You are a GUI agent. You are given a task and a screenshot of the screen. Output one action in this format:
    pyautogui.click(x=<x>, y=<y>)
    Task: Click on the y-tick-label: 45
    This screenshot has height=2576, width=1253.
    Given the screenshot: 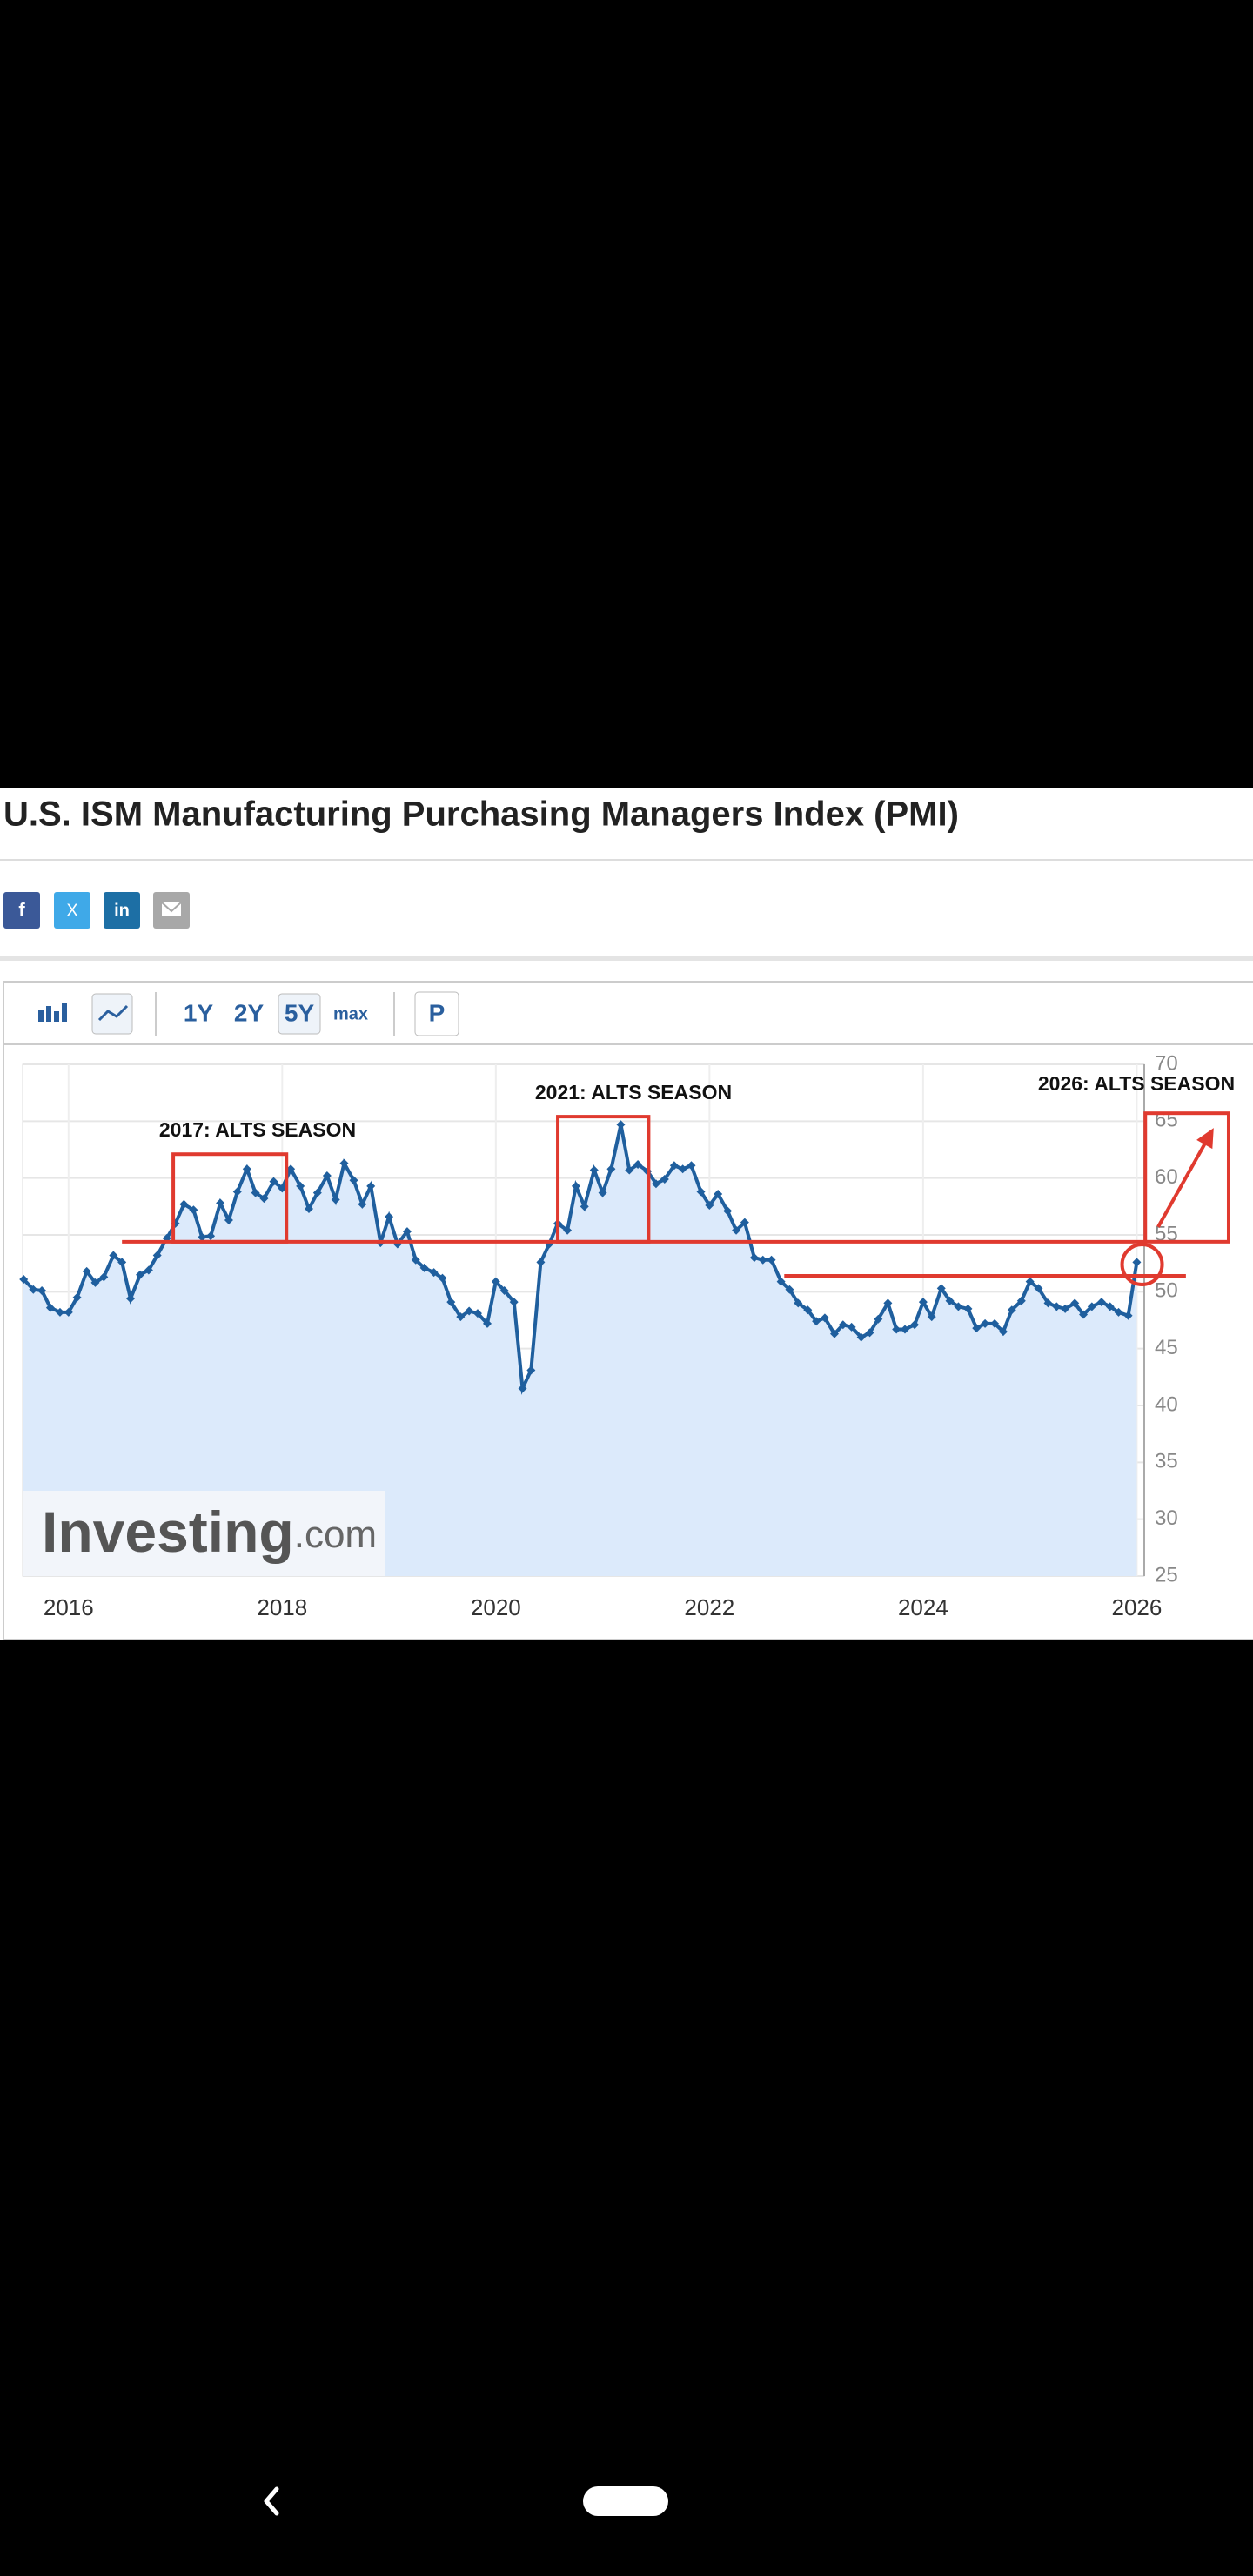 What is the action you would take?
    pyautogui.click(x=1166, y=1348)
    